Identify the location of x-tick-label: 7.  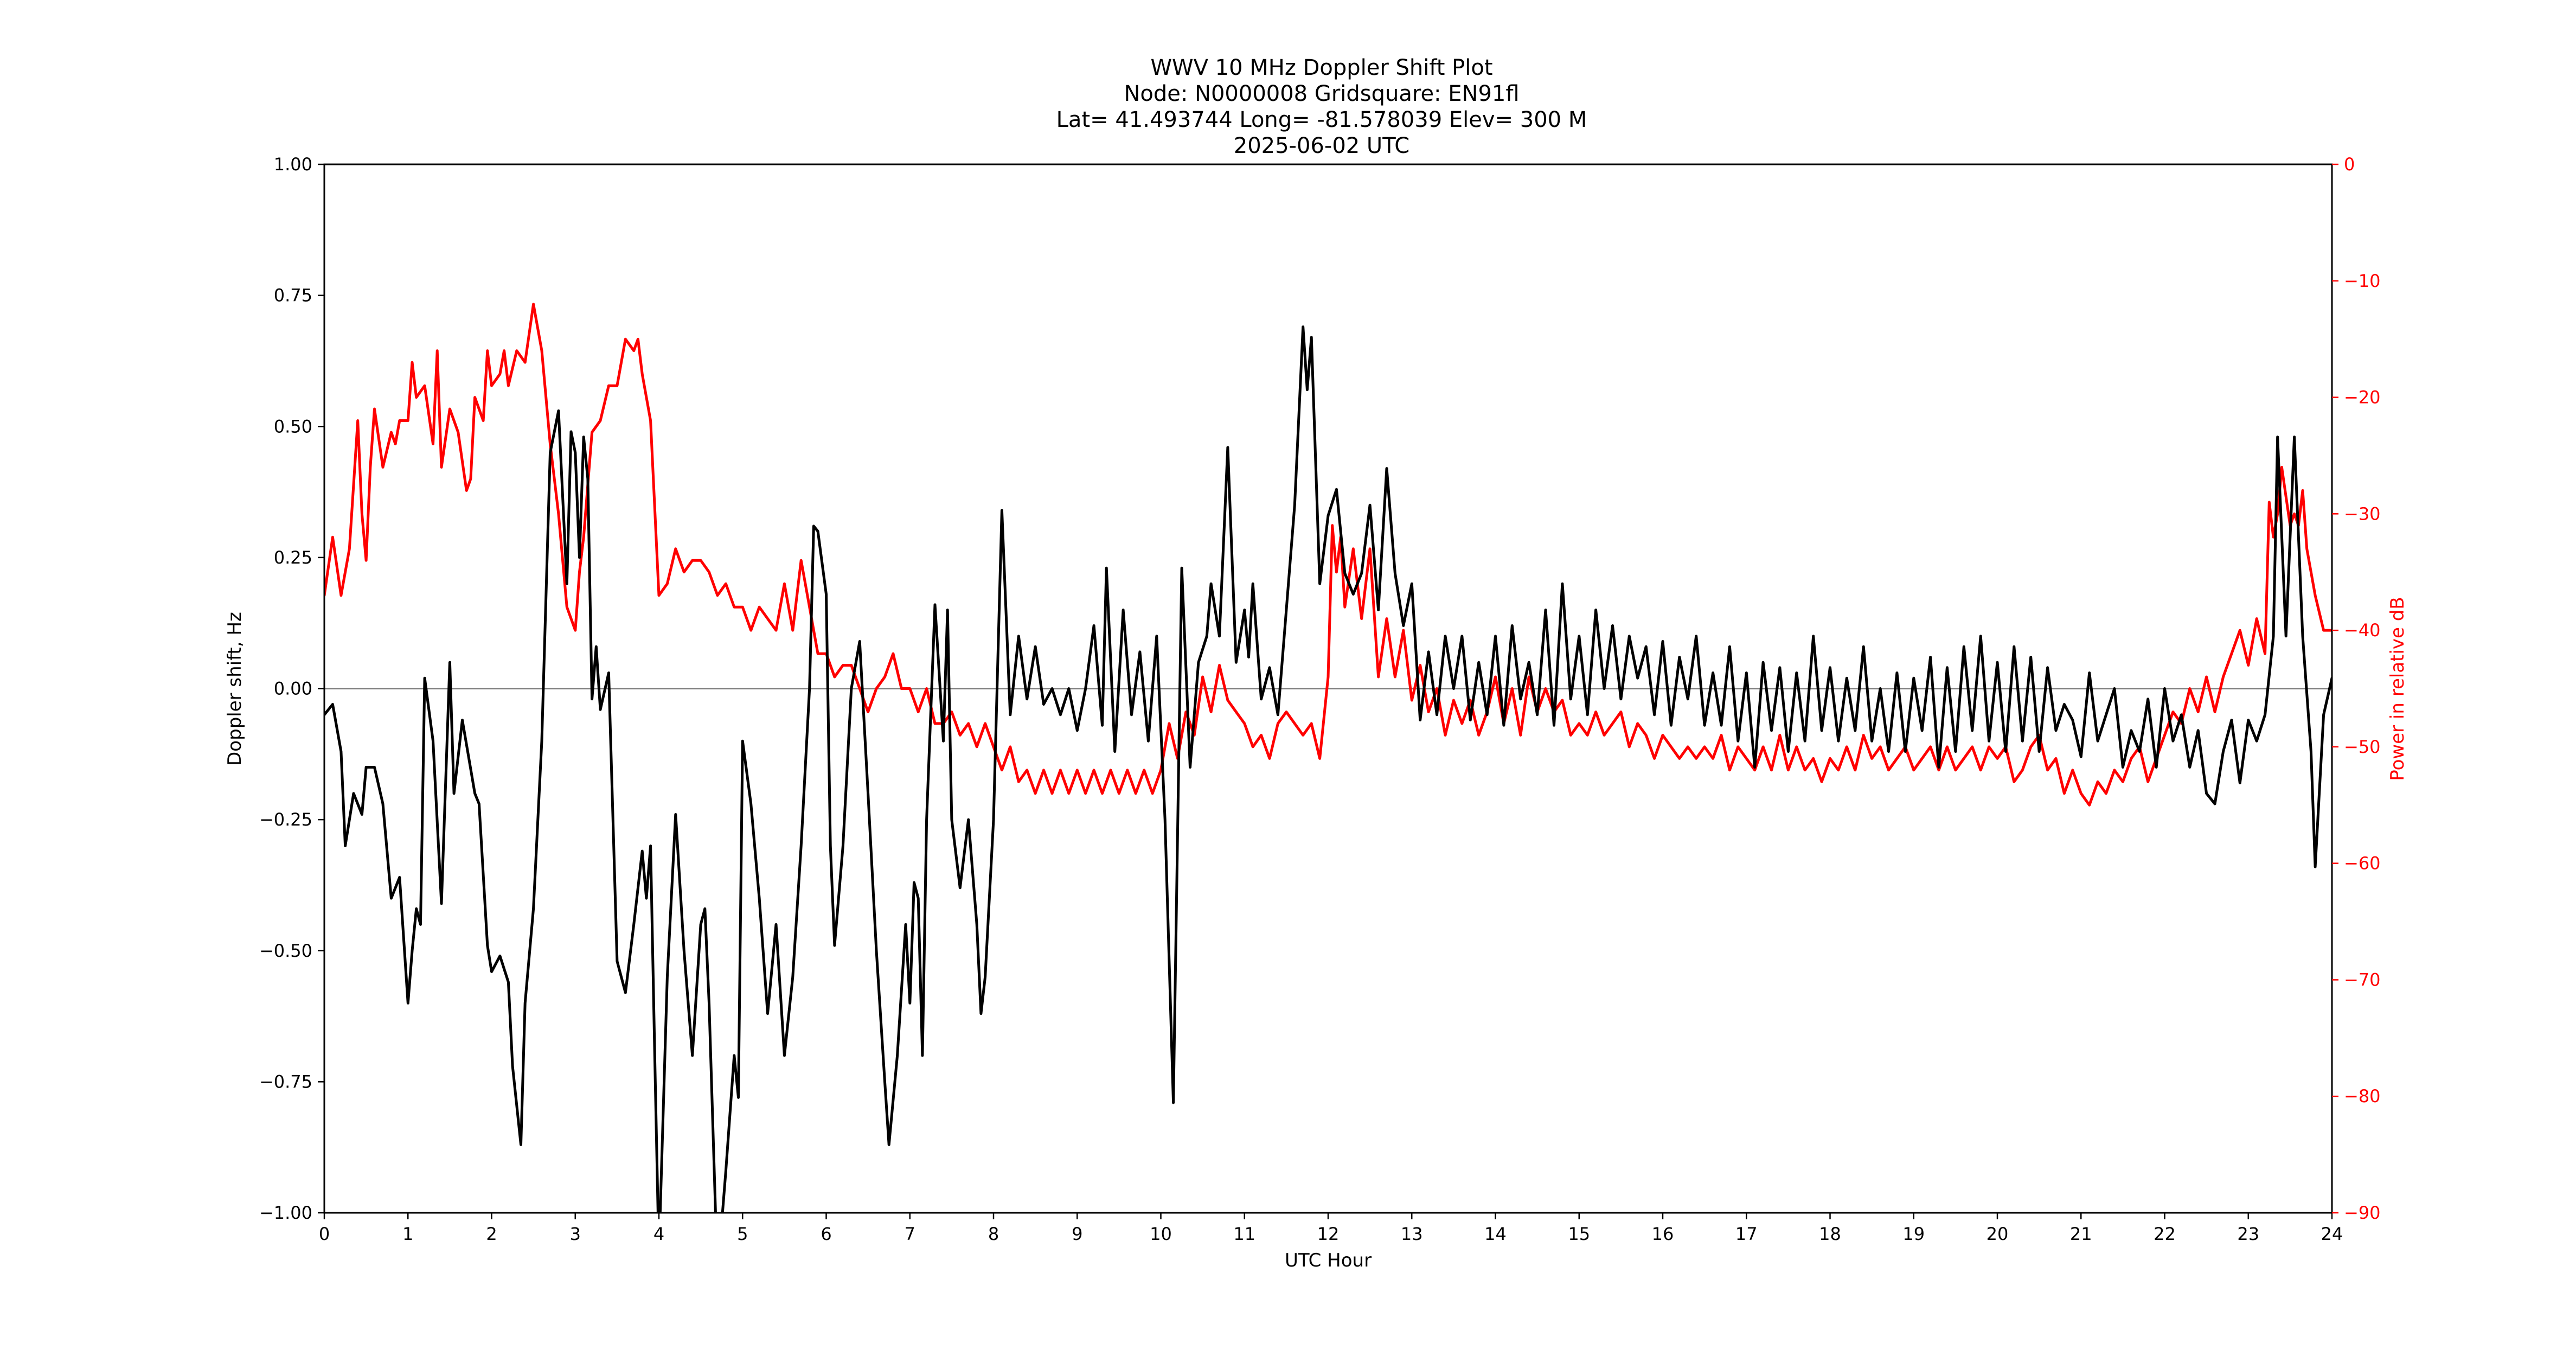
(910, 1234).